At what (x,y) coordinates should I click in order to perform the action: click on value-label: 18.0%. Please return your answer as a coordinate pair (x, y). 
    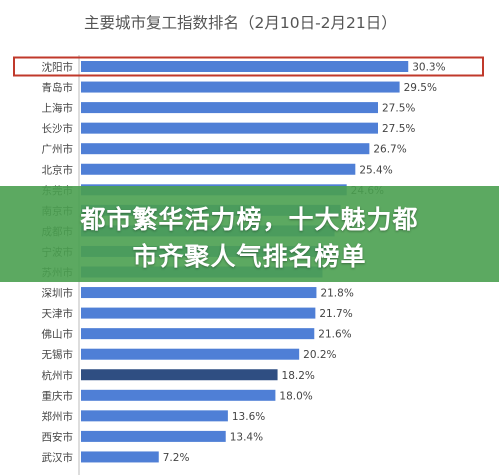
    Looking at the image, I should click on (295, 396).